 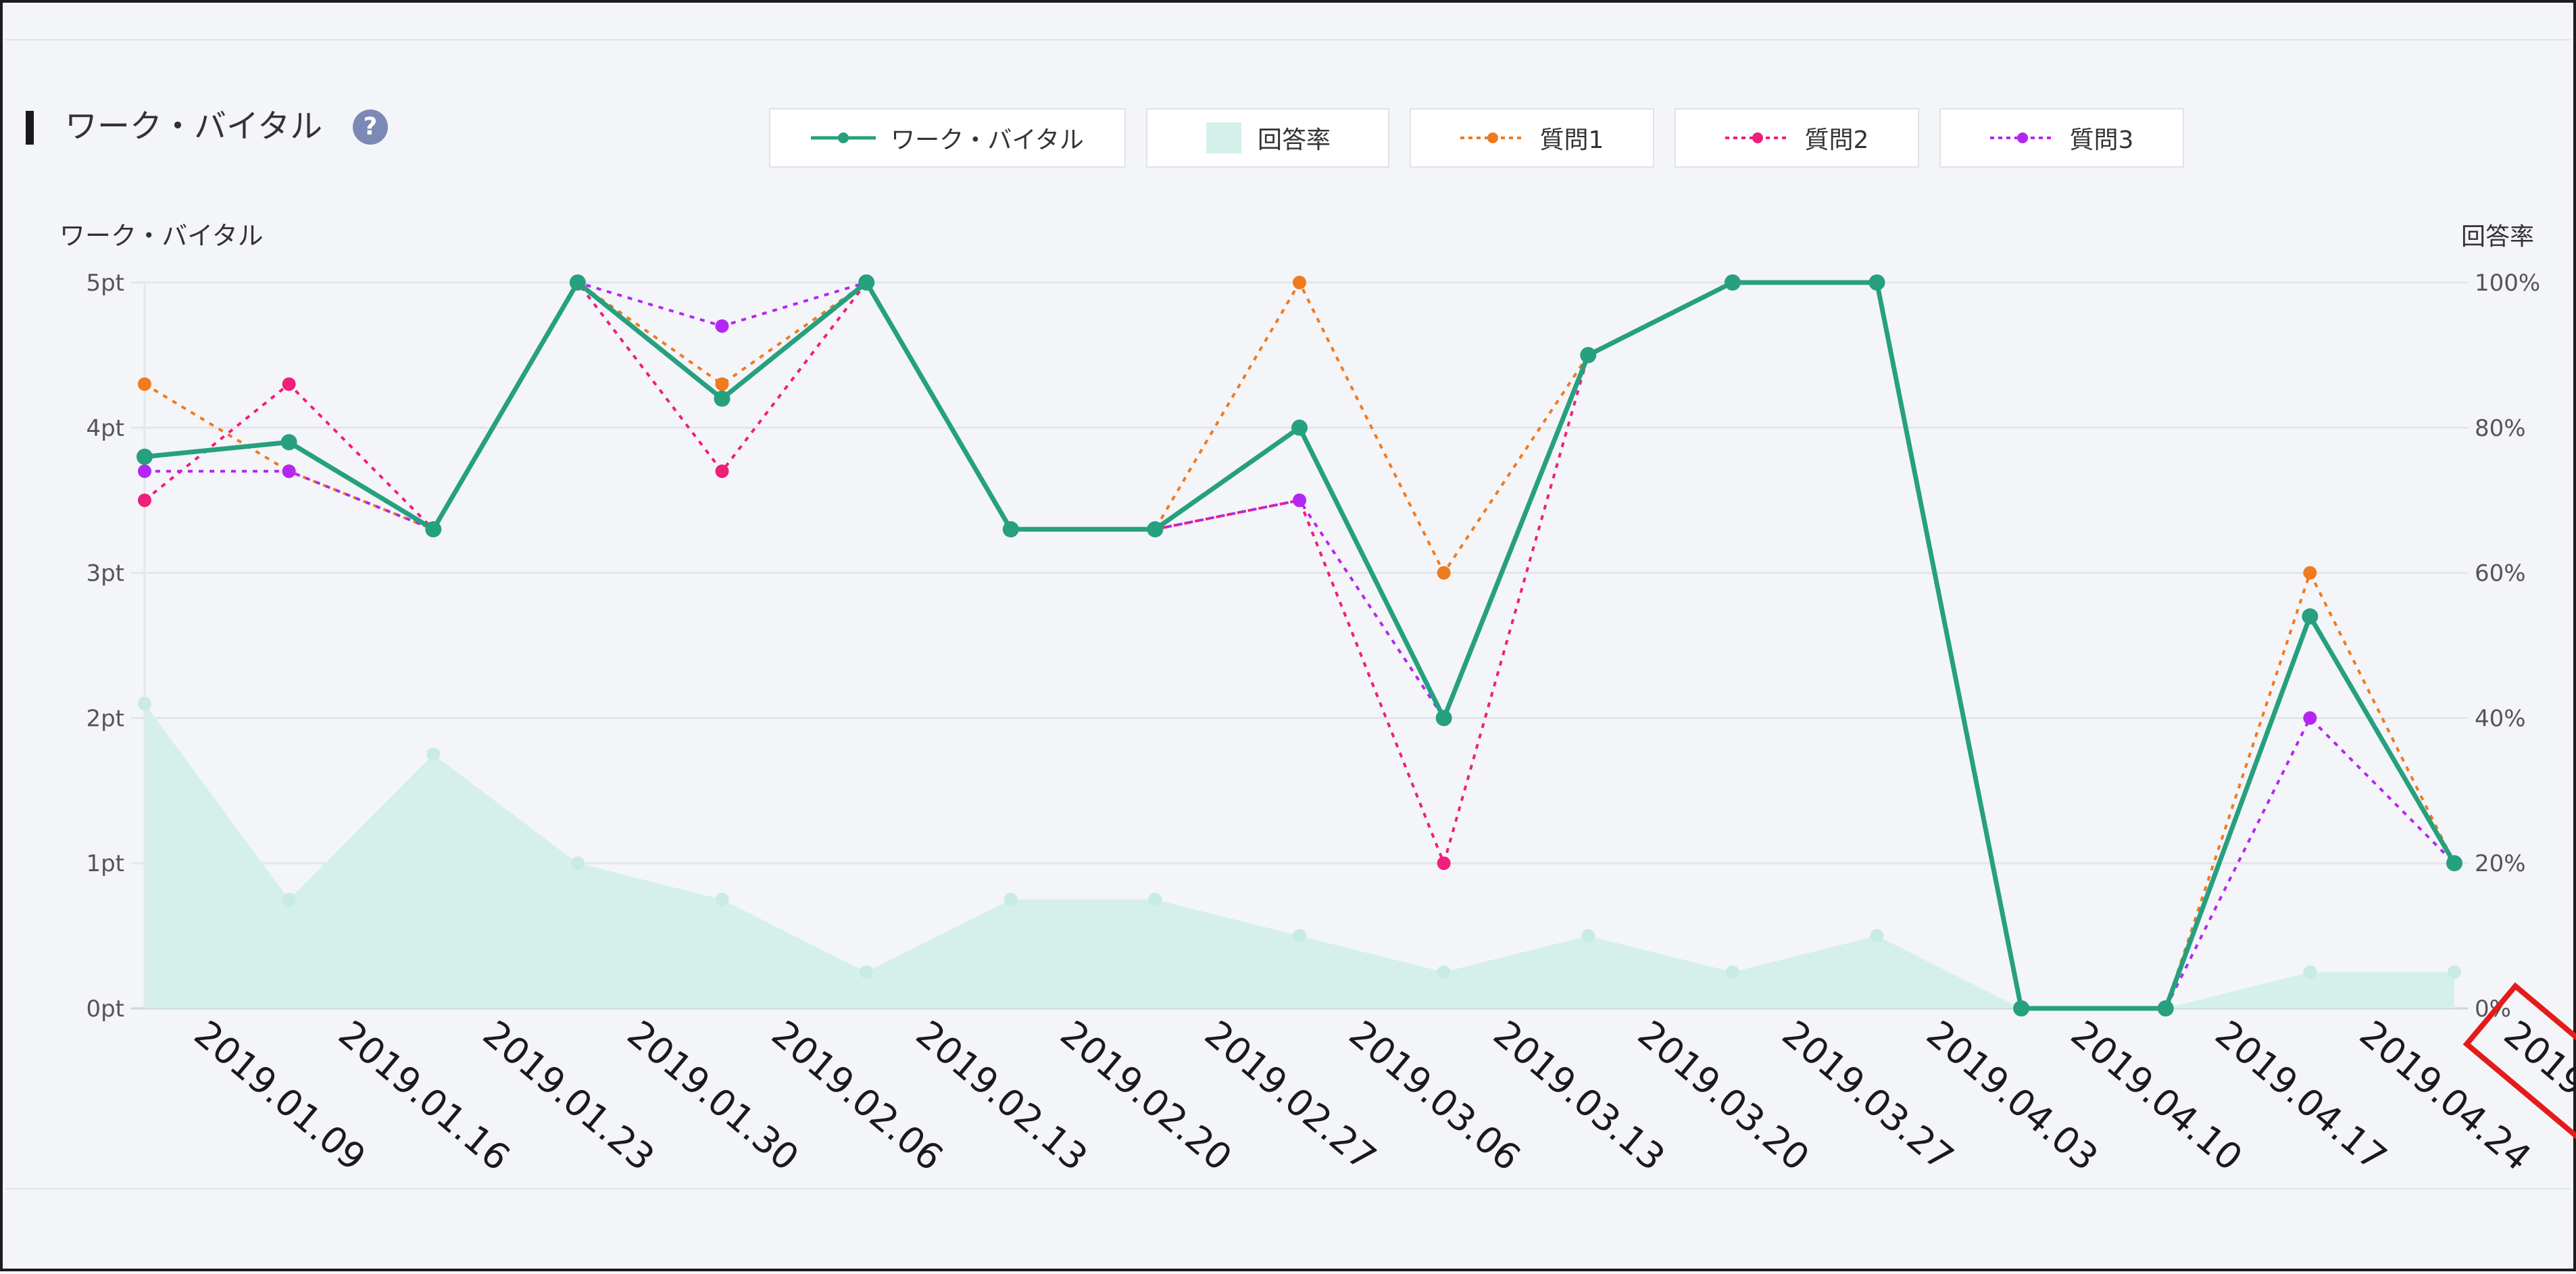 I want to click on y-tick-label-right: 20%, so click(x=2501, y=863).